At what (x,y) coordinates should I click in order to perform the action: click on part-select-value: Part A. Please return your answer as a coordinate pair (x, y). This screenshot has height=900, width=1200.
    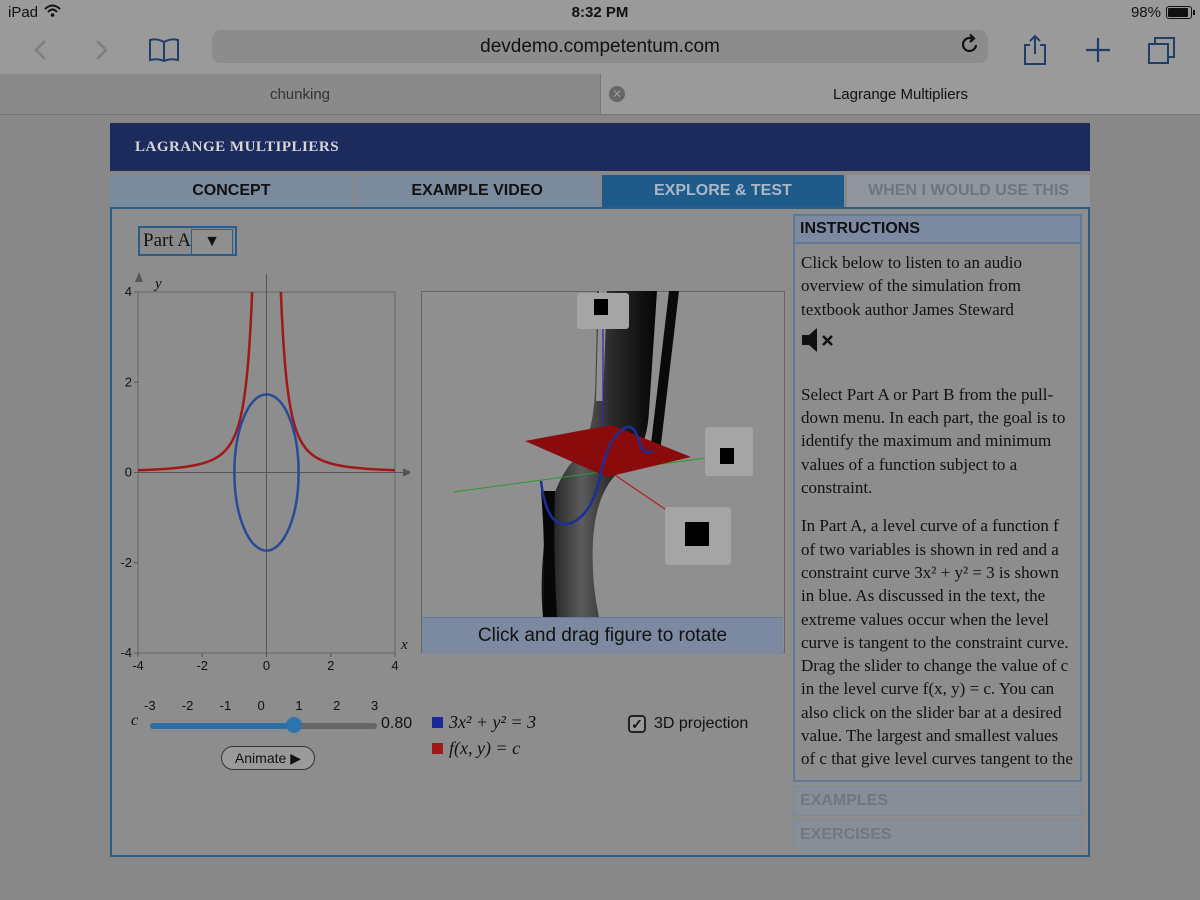
    Looking at the image, I should click on (167, 240).